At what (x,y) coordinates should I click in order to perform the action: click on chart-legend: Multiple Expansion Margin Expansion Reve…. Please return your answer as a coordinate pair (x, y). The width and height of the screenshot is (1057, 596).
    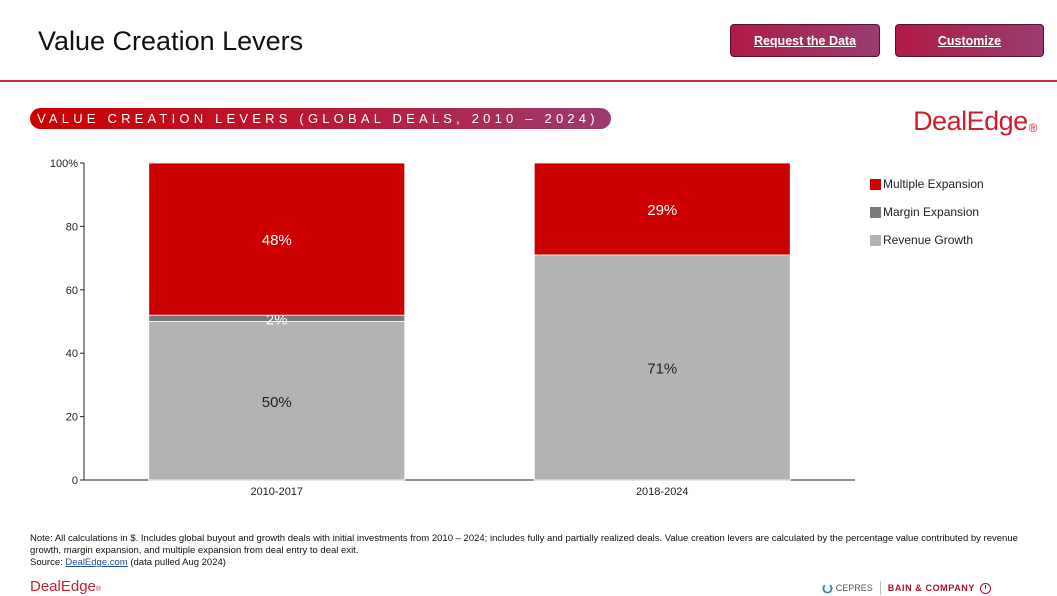
    Looking at the image, I should click on (927, 212).